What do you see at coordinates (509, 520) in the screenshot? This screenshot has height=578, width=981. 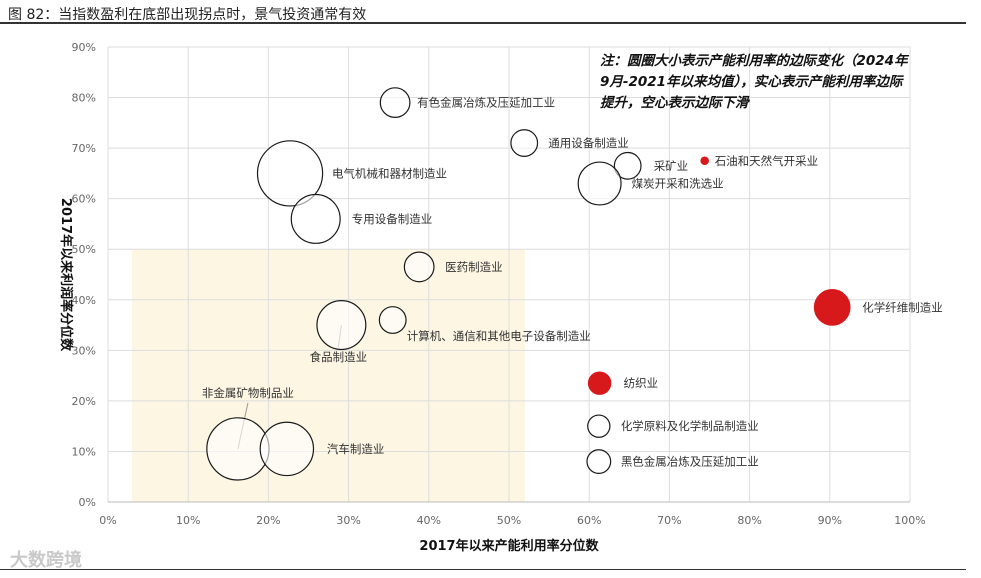 I see `x-tick-label: 50%` at bounding box center [509, 520].